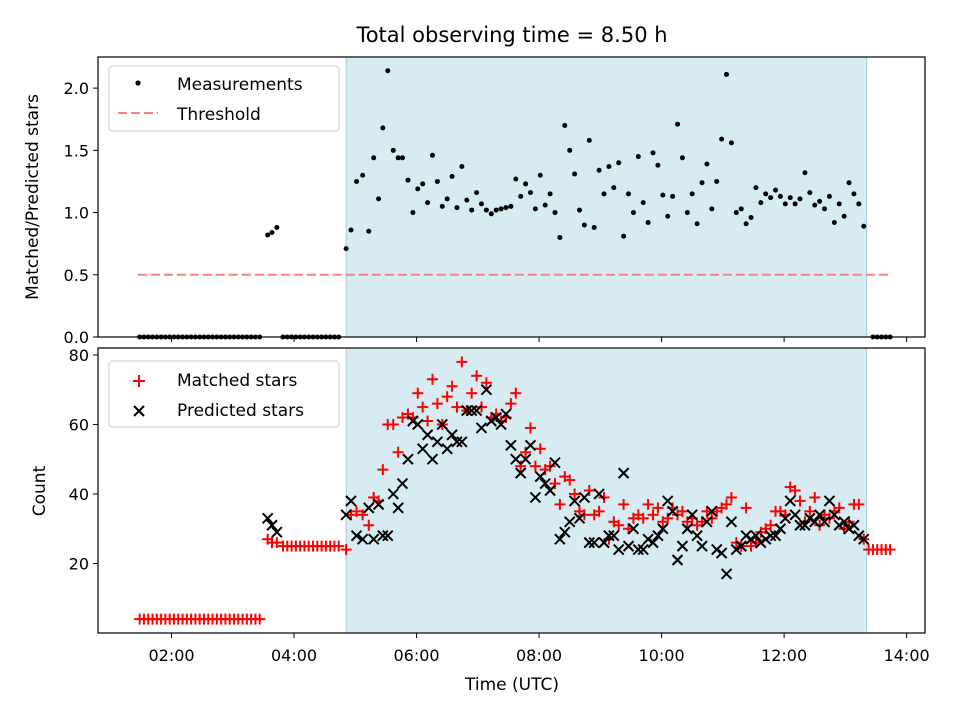  Describe the element at coordinates (79, 355) in the screenshot. I see `y-tick-label: 80` at that location.